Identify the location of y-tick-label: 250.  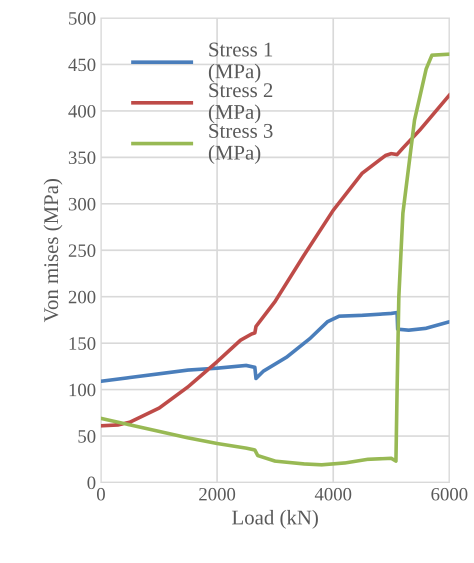
(82, 250).